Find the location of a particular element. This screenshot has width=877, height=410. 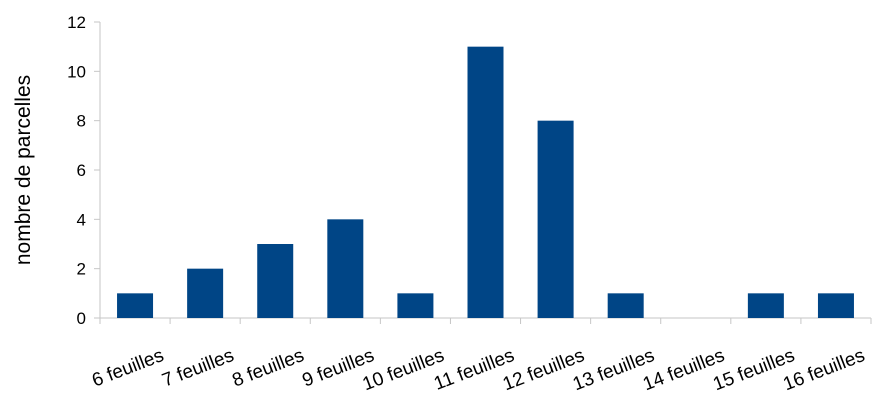

y-axis-label: nombre de parcelles is located at coordinates (23, 170).